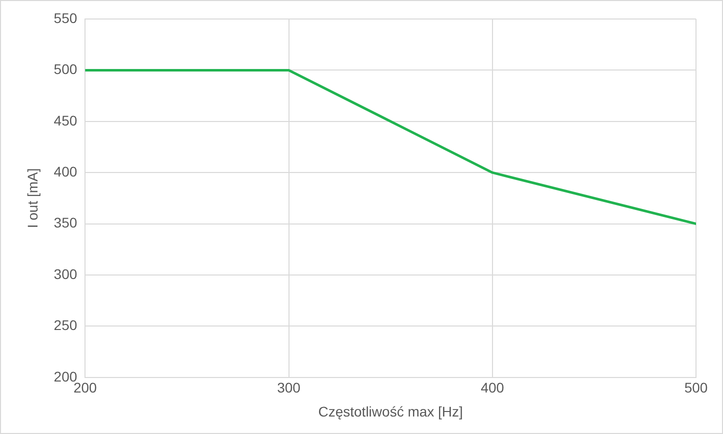 The height and width of the screenshot is (434, 723). What do you see at coordinates (66, 171) in the screenshot?
I see `y-tick-label: 400` at bounding box center [66, 171].